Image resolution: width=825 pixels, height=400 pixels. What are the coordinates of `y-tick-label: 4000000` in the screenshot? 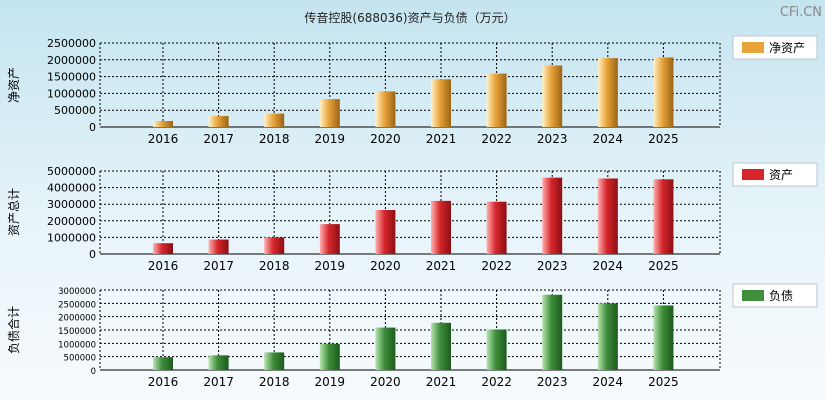 It's located at (71, 188).